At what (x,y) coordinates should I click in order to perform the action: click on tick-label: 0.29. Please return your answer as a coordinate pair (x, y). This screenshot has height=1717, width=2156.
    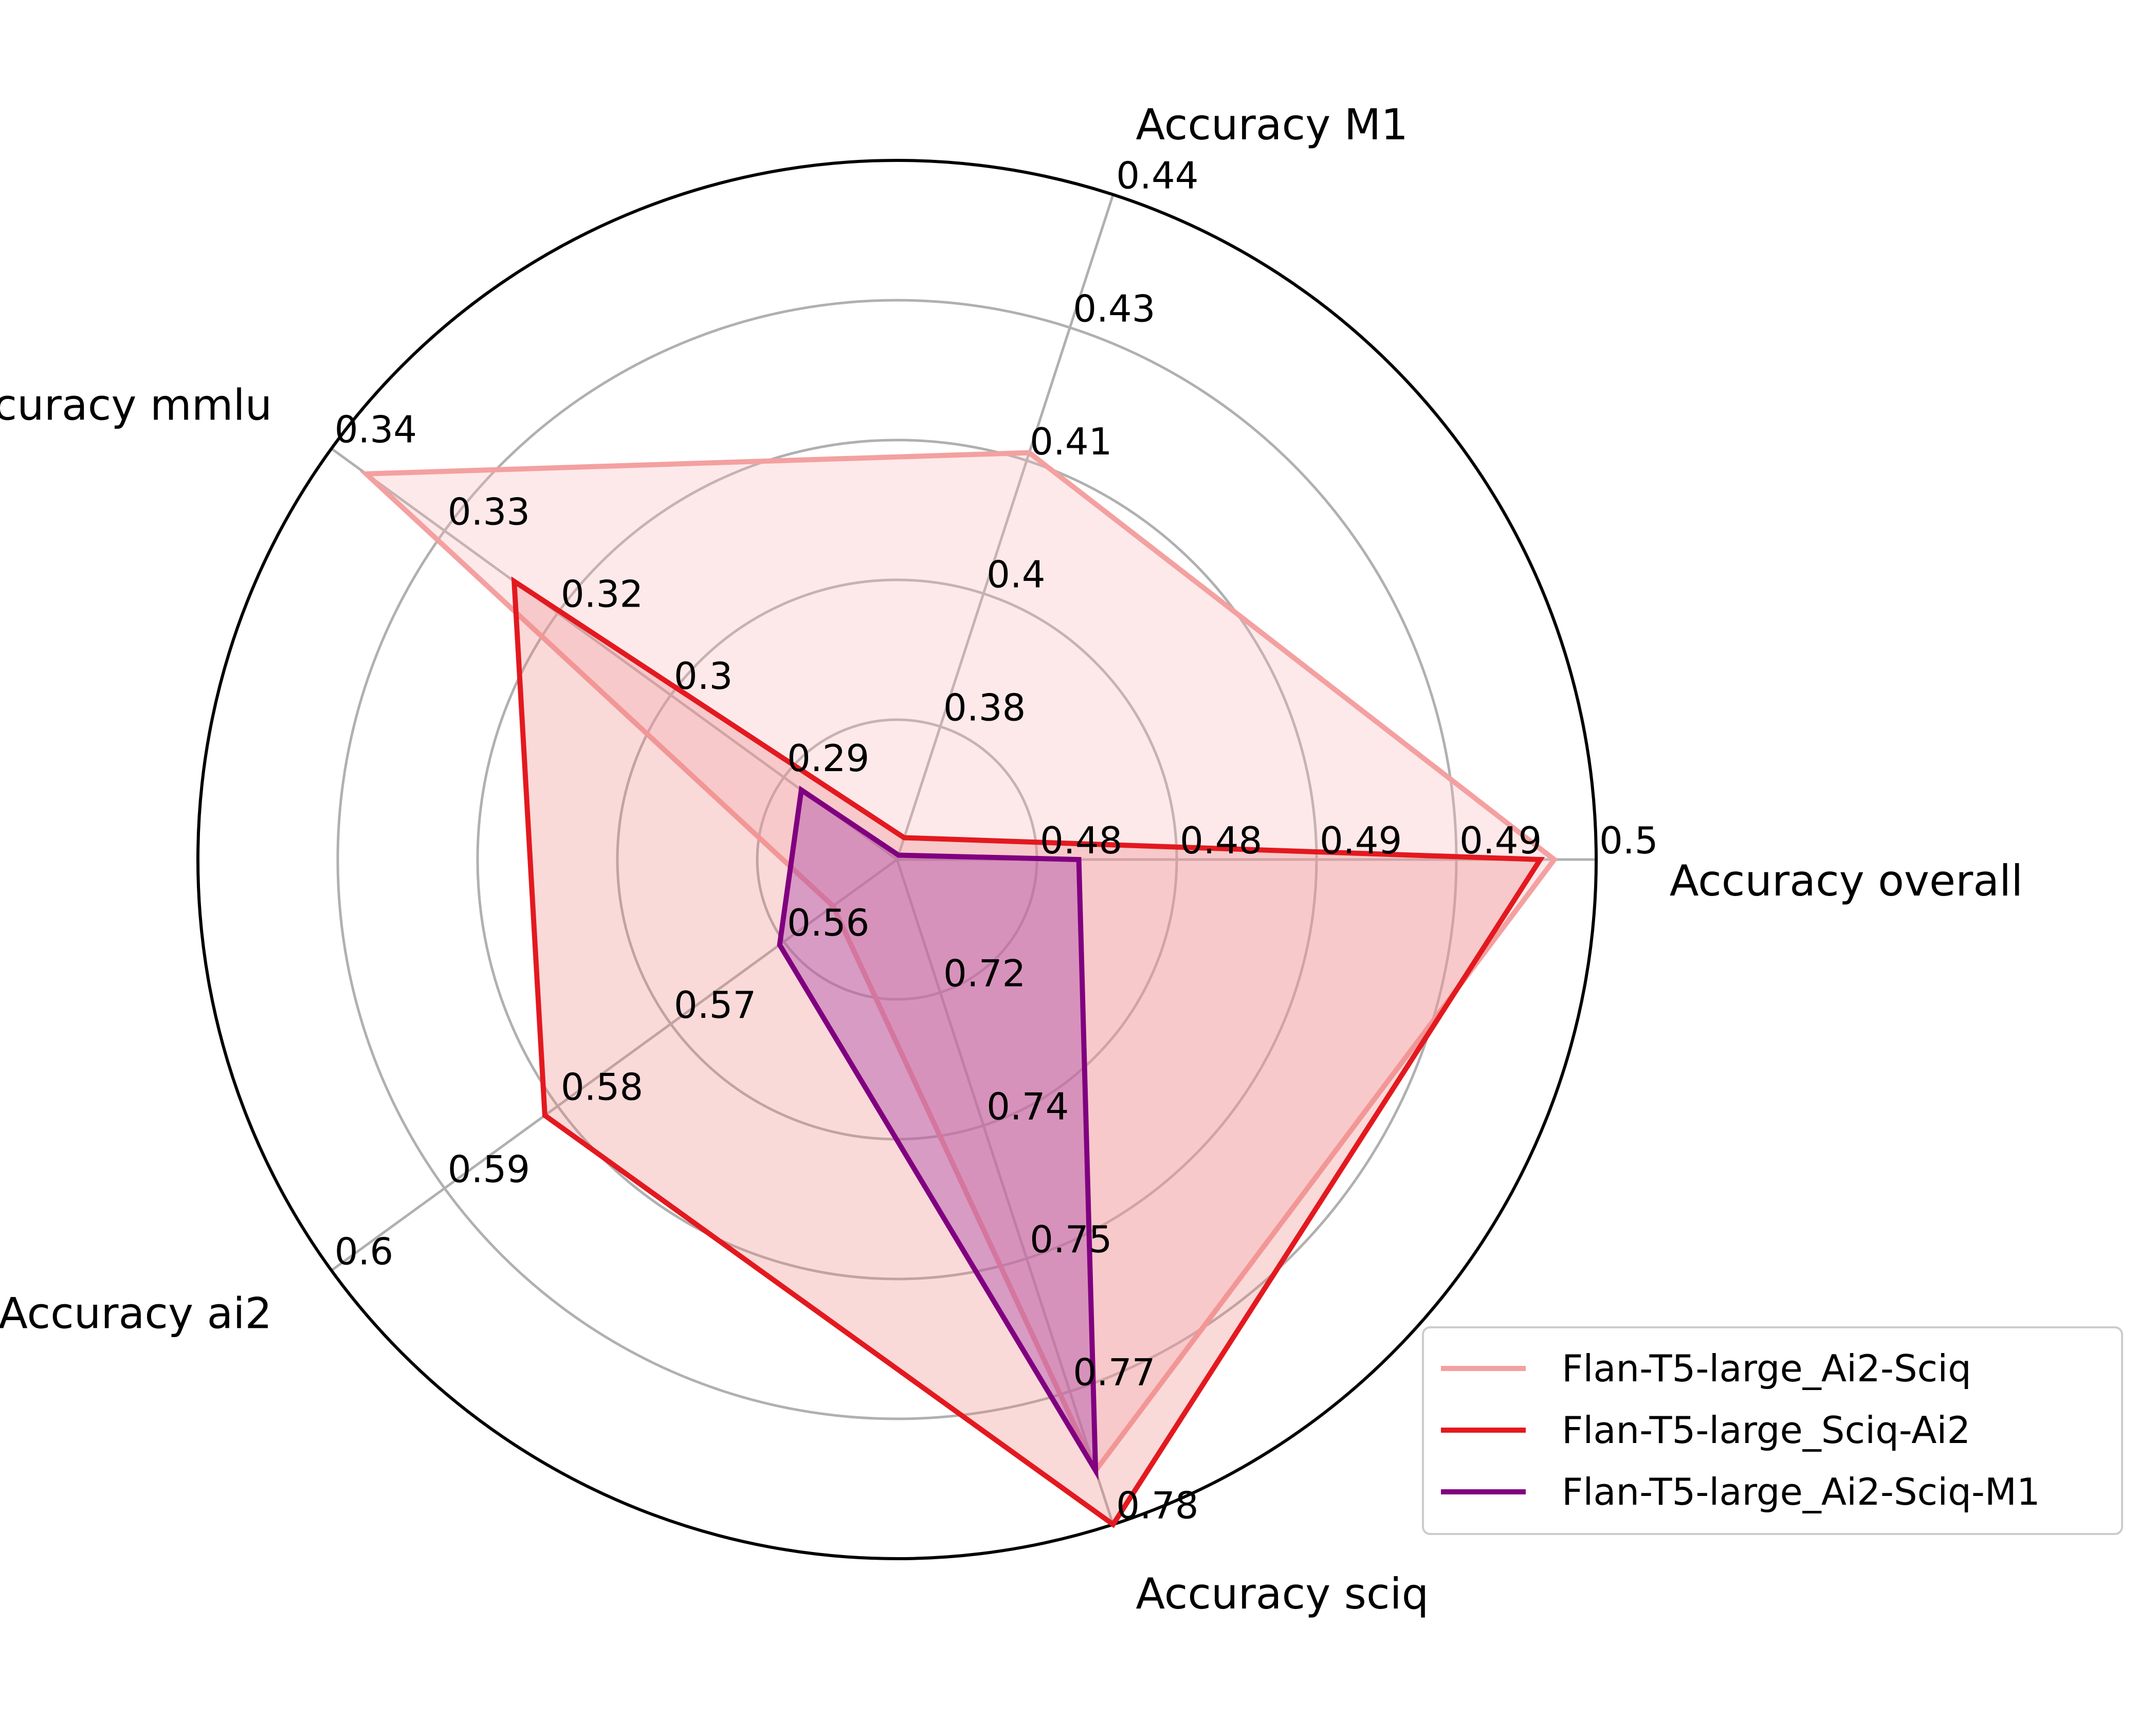
    Looking at the image, I should click on (828, 758).